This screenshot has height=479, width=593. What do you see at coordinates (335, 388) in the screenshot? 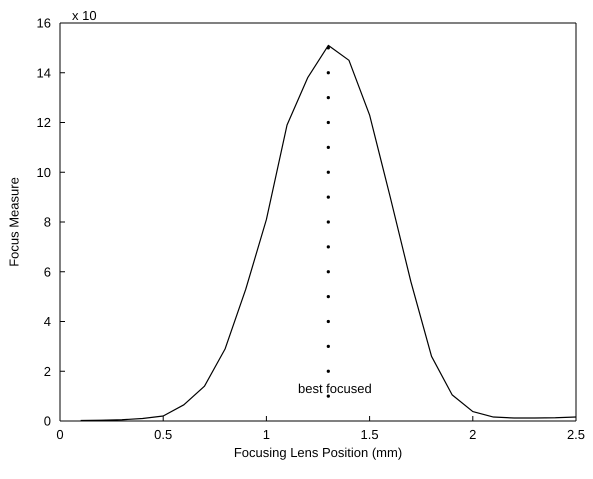
I see `annotation: best focused` at bounding box center [335, 388].